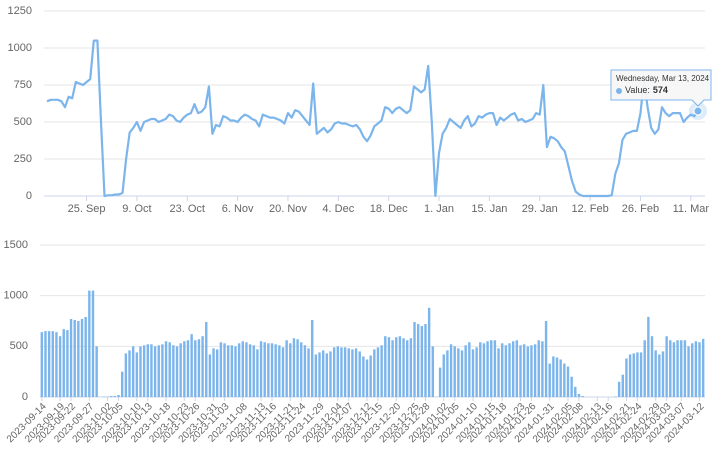 This screenshot has height=463, width=716. What do you see at coordinates (489, 209) in the screenshot?
I see `x-tick-label: 15. Jan` at bounding box center [489, 209].